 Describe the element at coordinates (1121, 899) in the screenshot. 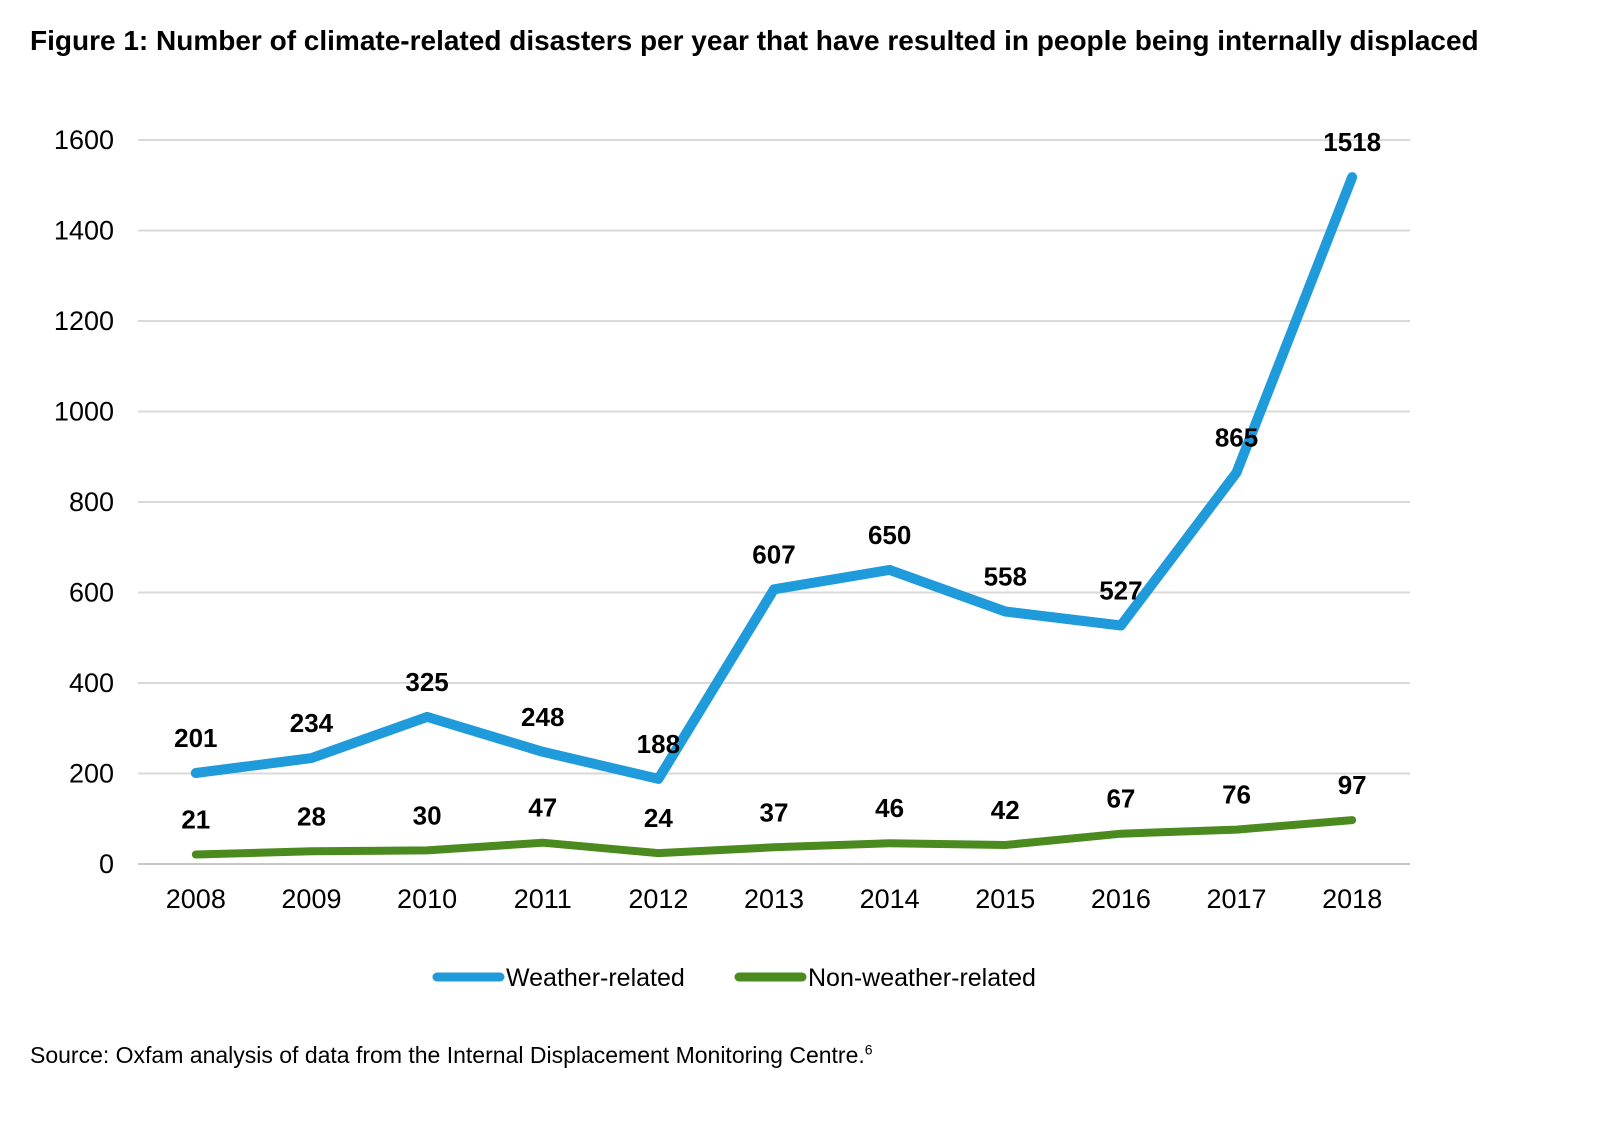

I see `x-tick-label: 2016` at that location.